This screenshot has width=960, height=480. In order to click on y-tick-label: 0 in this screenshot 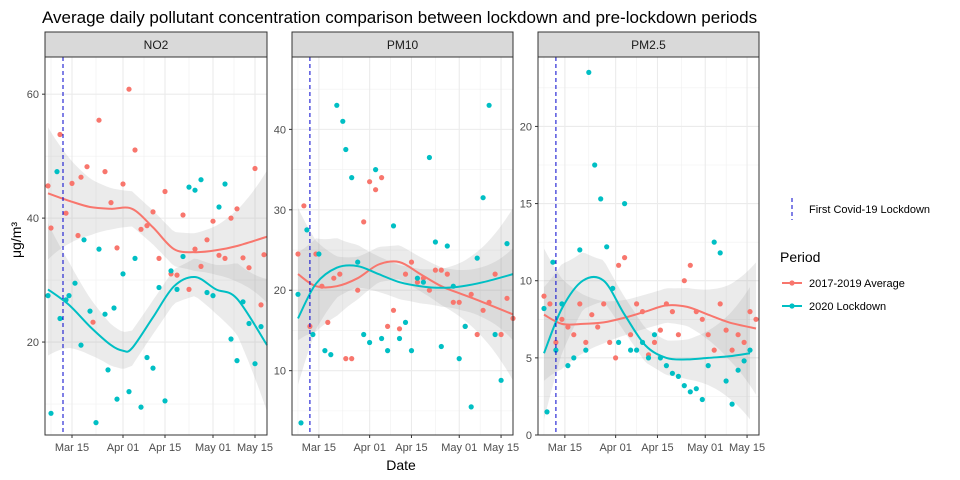, I will do `click(529, 436)`.